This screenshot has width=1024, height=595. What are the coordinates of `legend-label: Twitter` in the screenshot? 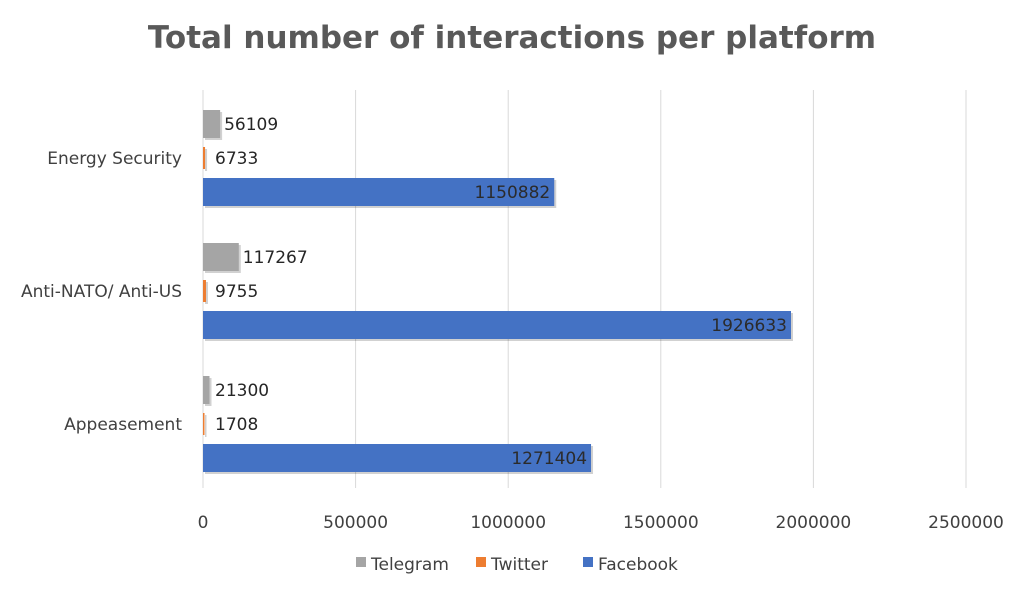 It's located at (519, 565).